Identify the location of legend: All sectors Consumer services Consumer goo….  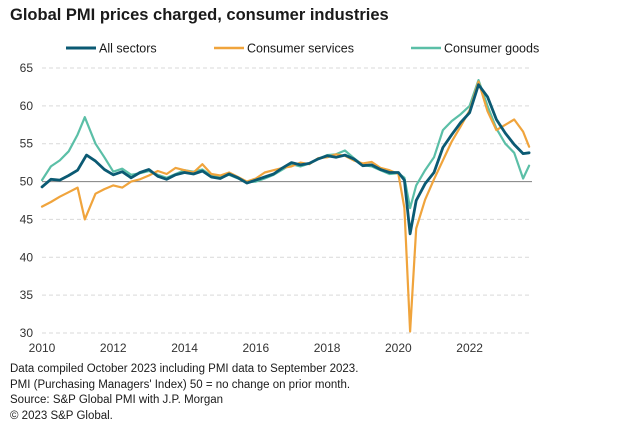
(302, 49).